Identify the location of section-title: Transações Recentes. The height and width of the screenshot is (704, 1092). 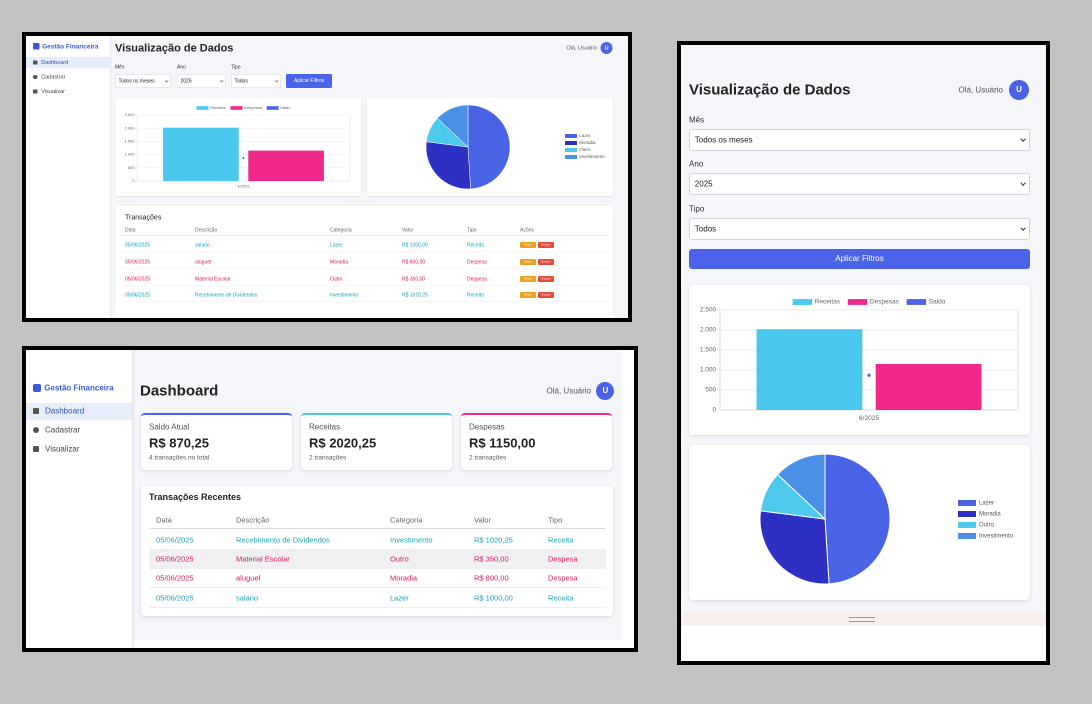
(195, 497).